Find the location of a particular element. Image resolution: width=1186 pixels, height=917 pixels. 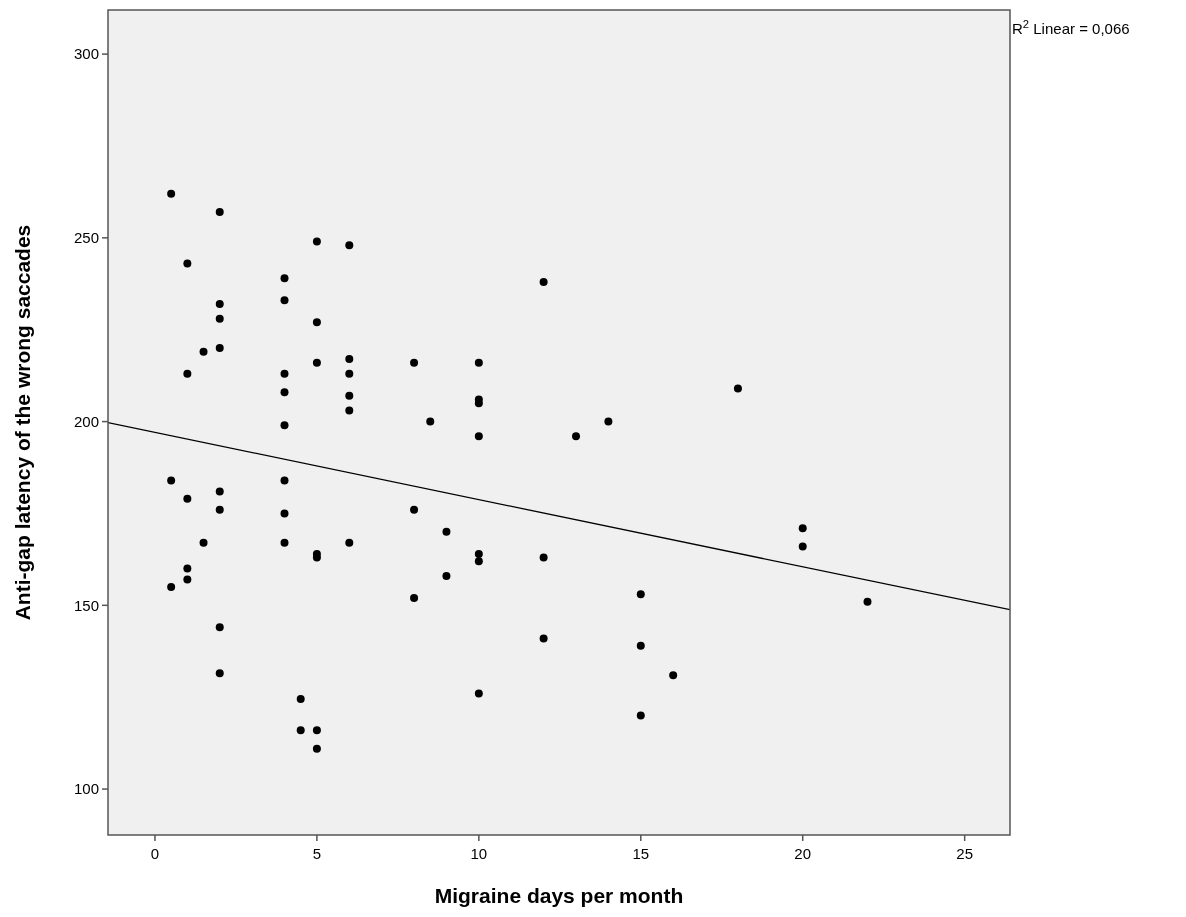

x-tick-label: 15 is located at coordinates (641, 853).